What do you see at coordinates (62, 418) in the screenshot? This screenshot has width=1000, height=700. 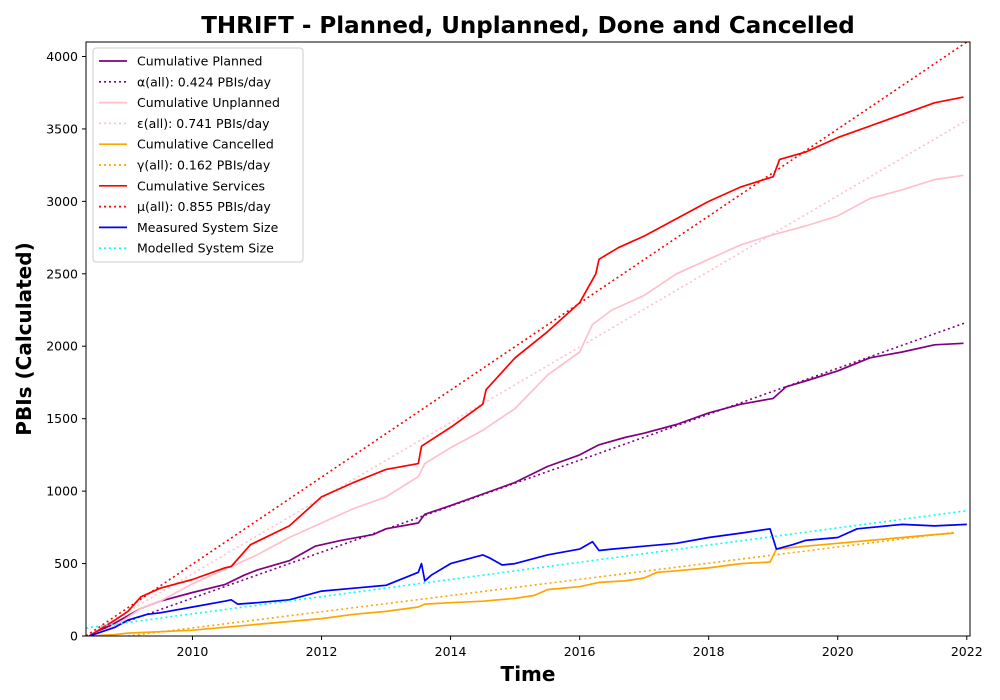 I see `y-tick-label: 1500` at bounding box center [62, 418].